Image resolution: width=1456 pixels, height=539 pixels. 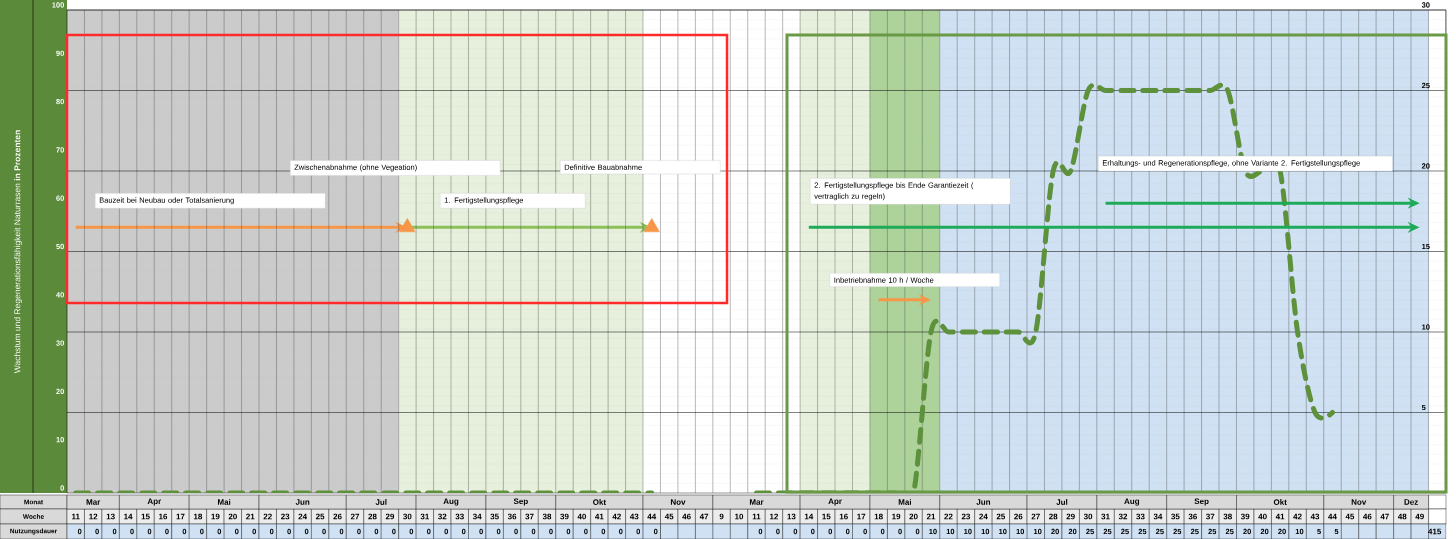 What do you see at coordinates (1435, 531) in the screenshot?
I see `text: 415` at bounding box center [1435, 531].